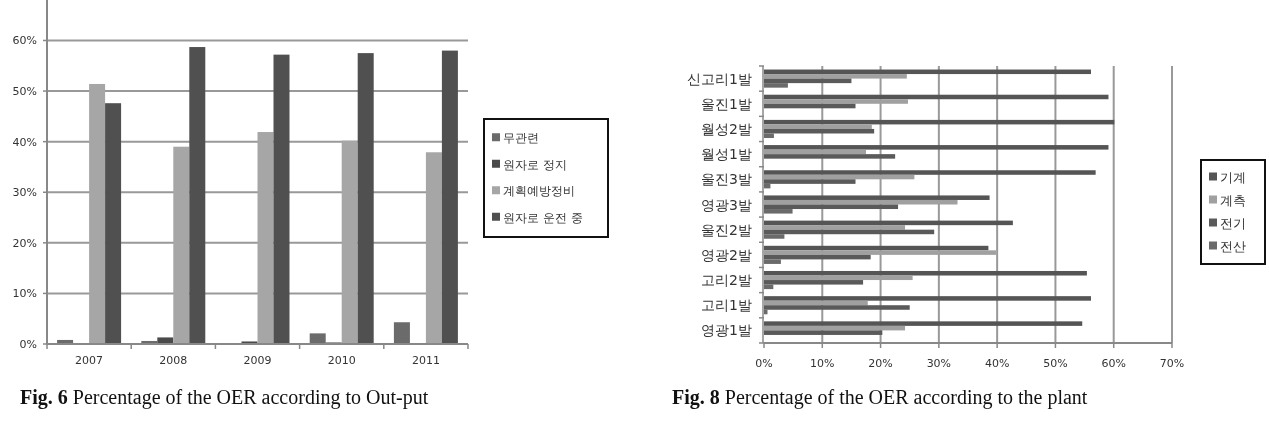 This screenshot has height=426, width=1269. What do you see at coordinates (1113, 363) in the screenshot?
I see `x-tick-label: 60%` at bounding box center [1113, 363].